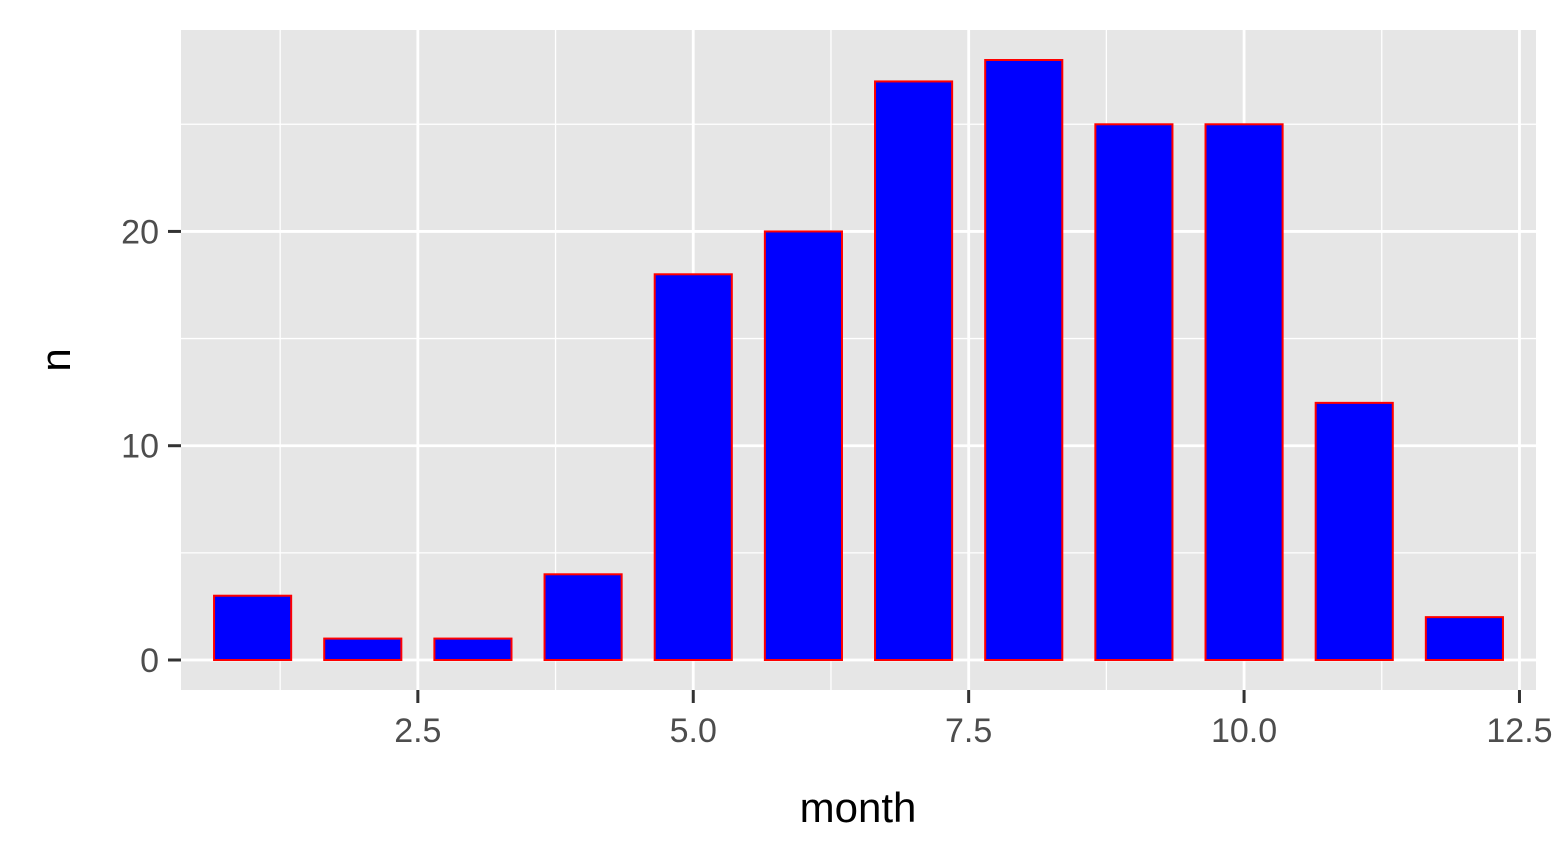 The height and width of the screenshot is (864, 1566). Describe the element at coordinates (417, 731) in the screenshot. I see `x-tick-label: 2.5` at that location.